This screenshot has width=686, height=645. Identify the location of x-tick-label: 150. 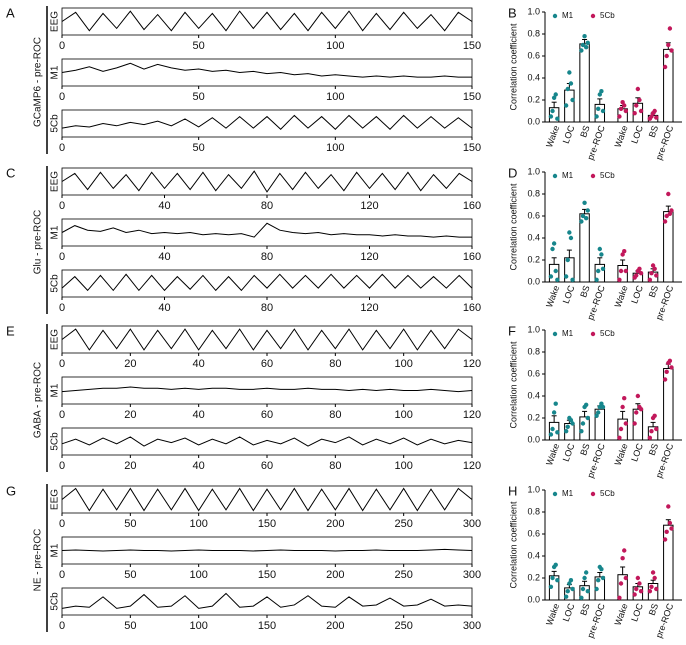
(267, 626).